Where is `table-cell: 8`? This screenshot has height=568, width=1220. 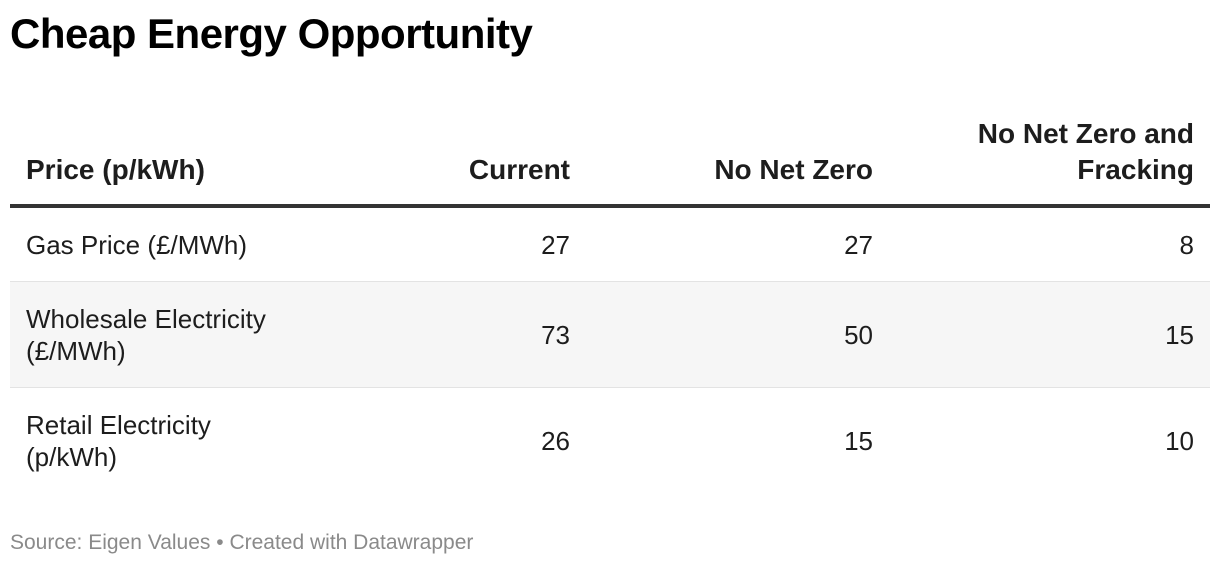 table-cell: 8 is located at coordinates (1049, 244).